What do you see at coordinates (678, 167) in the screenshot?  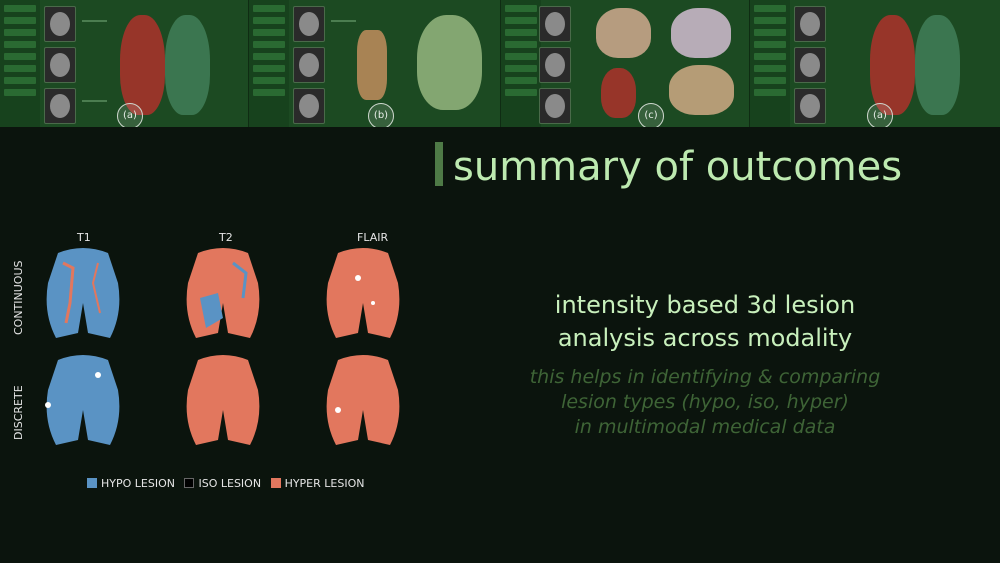 I see `page-title: summary of outcomes` at bounding box center [678, 167].